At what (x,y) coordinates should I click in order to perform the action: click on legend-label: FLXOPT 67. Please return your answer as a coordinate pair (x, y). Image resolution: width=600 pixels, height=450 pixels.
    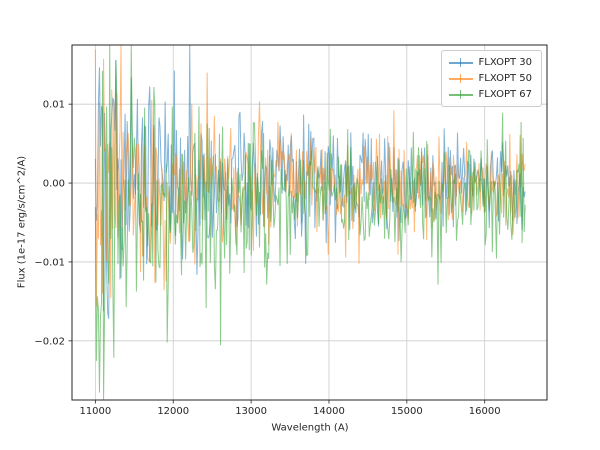
    Looking at the image, I should click on (505, 94).